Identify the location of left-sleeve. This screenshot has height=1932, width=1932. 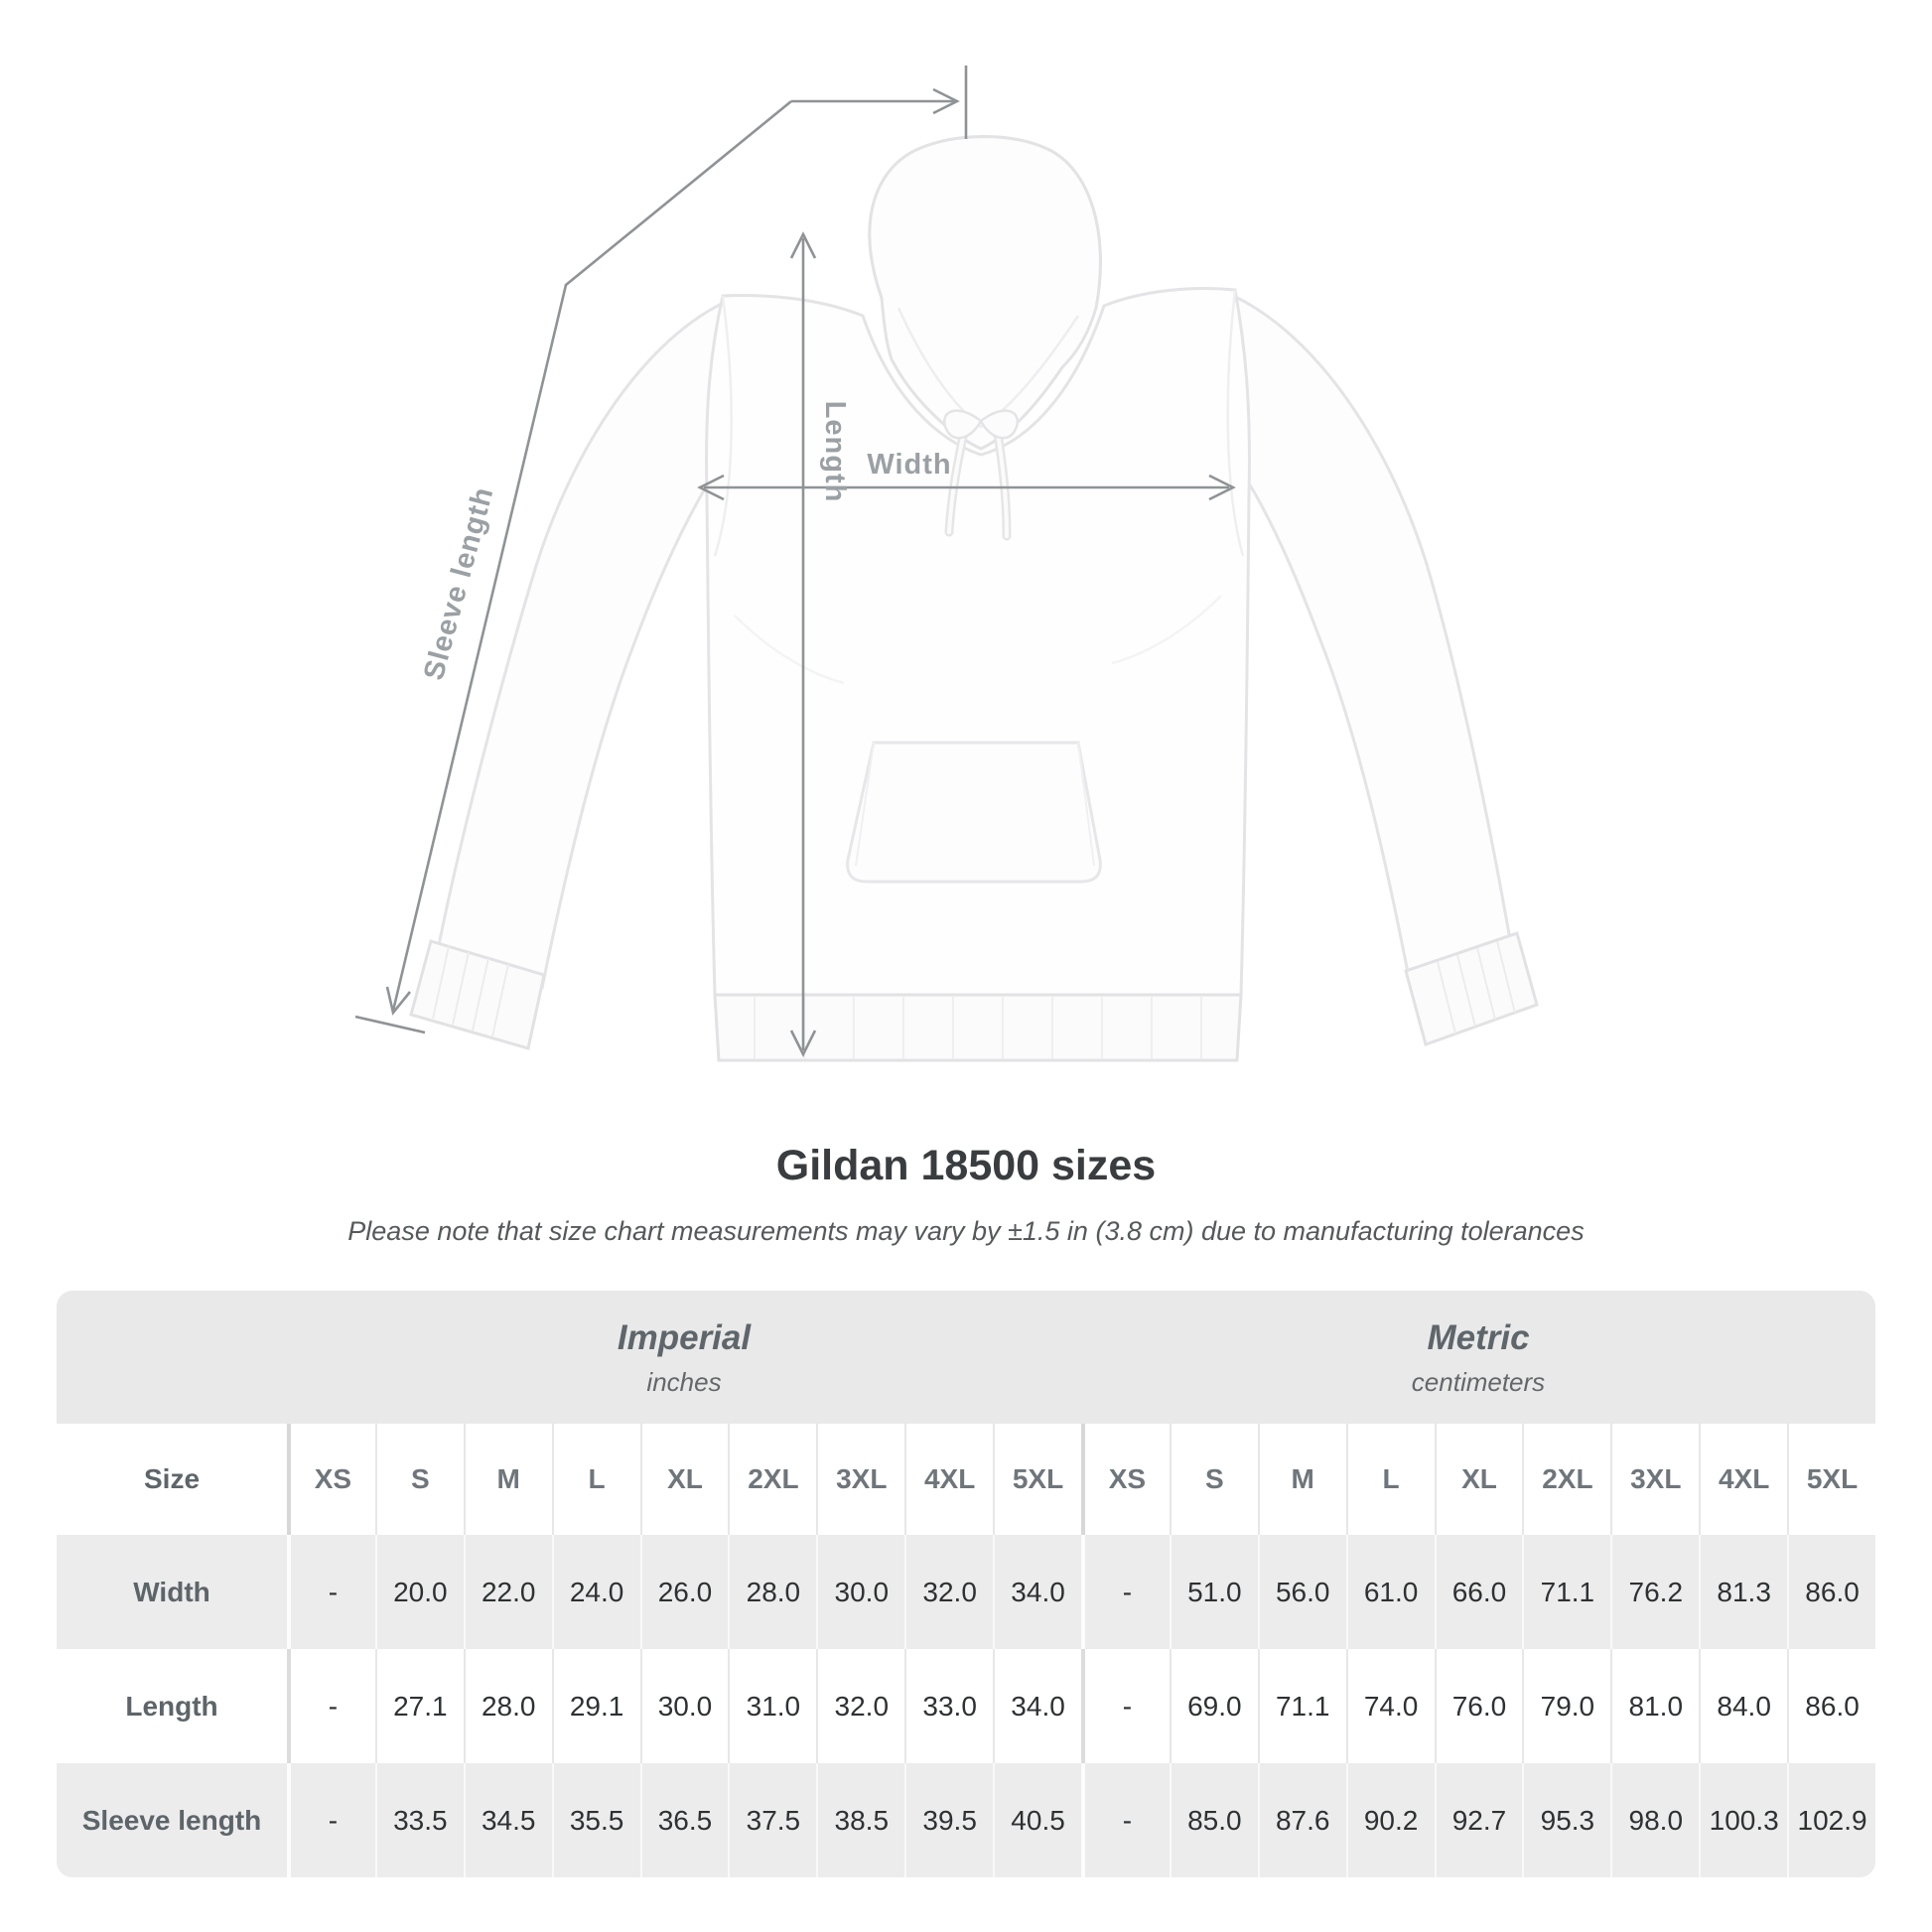
(583, 643).